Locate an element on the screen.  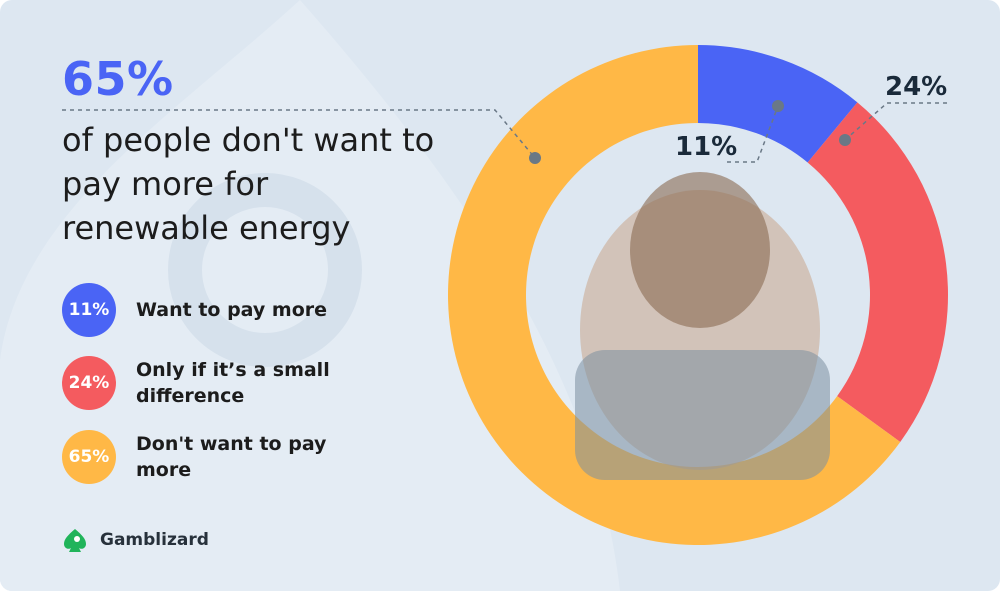
legend-label: Want to pay more is located at coordinates (232, 310).